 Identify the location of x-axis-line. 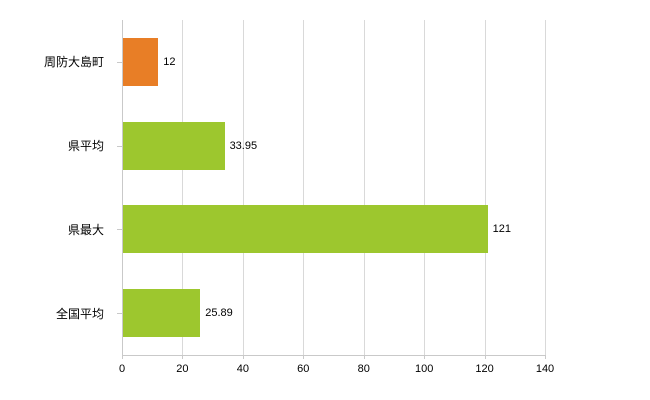
(334, 355).